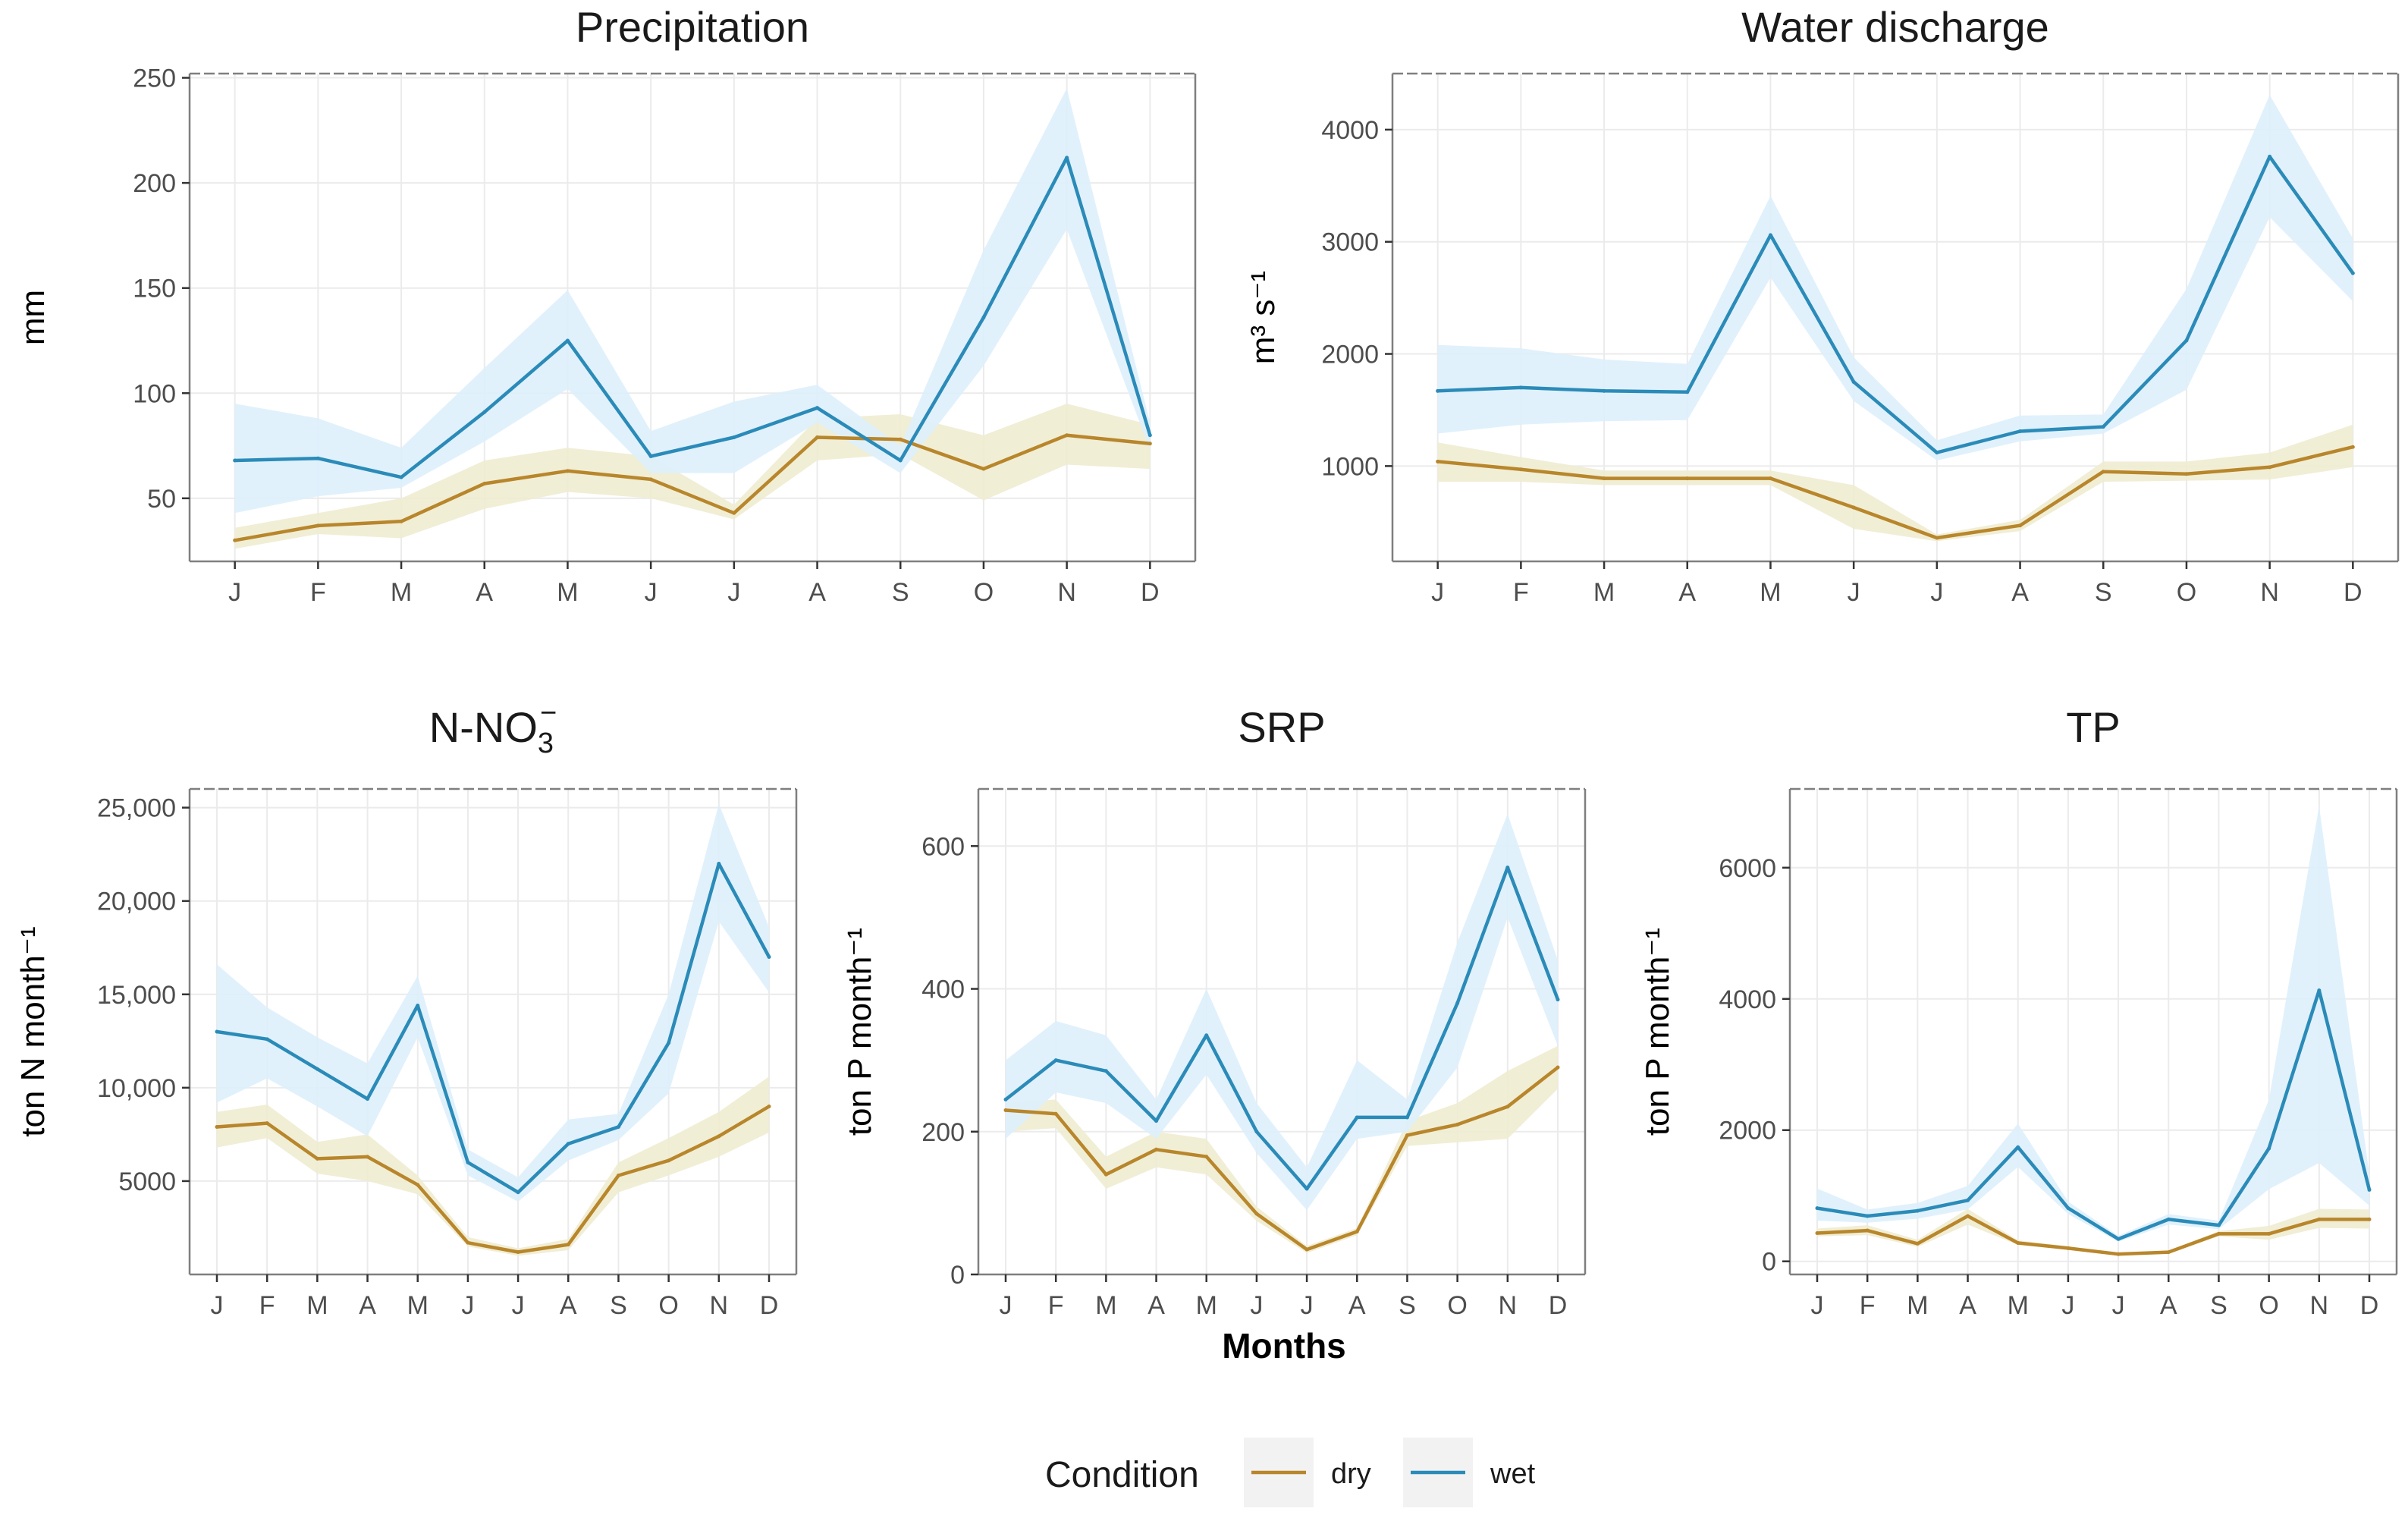  Describe the element at coordinates (154, 289) in the screenshot. I see `y-tick-label: 150` at that location.